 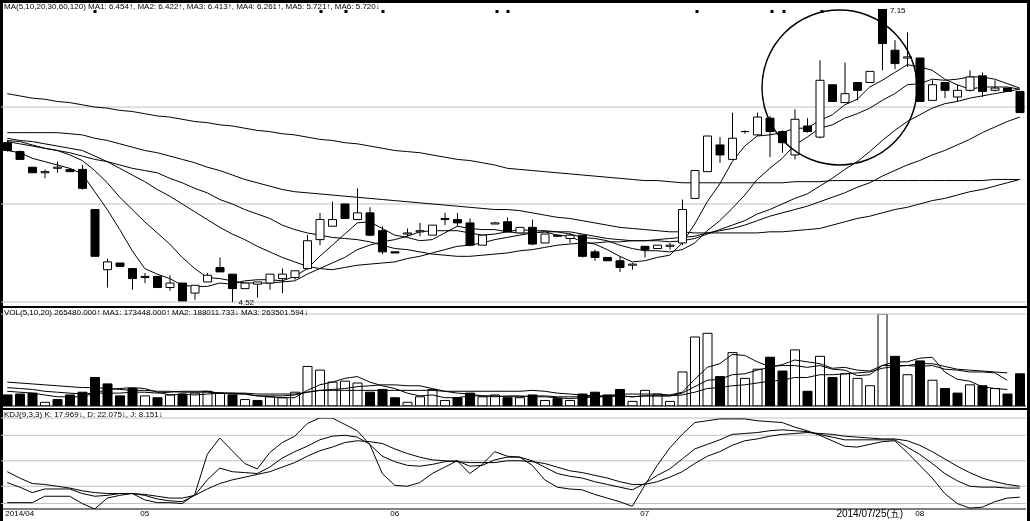 What do you see at coordinates (246, 302) in the screenshot?
I see `annotation: 4.52` at bounding box center [246, 302].